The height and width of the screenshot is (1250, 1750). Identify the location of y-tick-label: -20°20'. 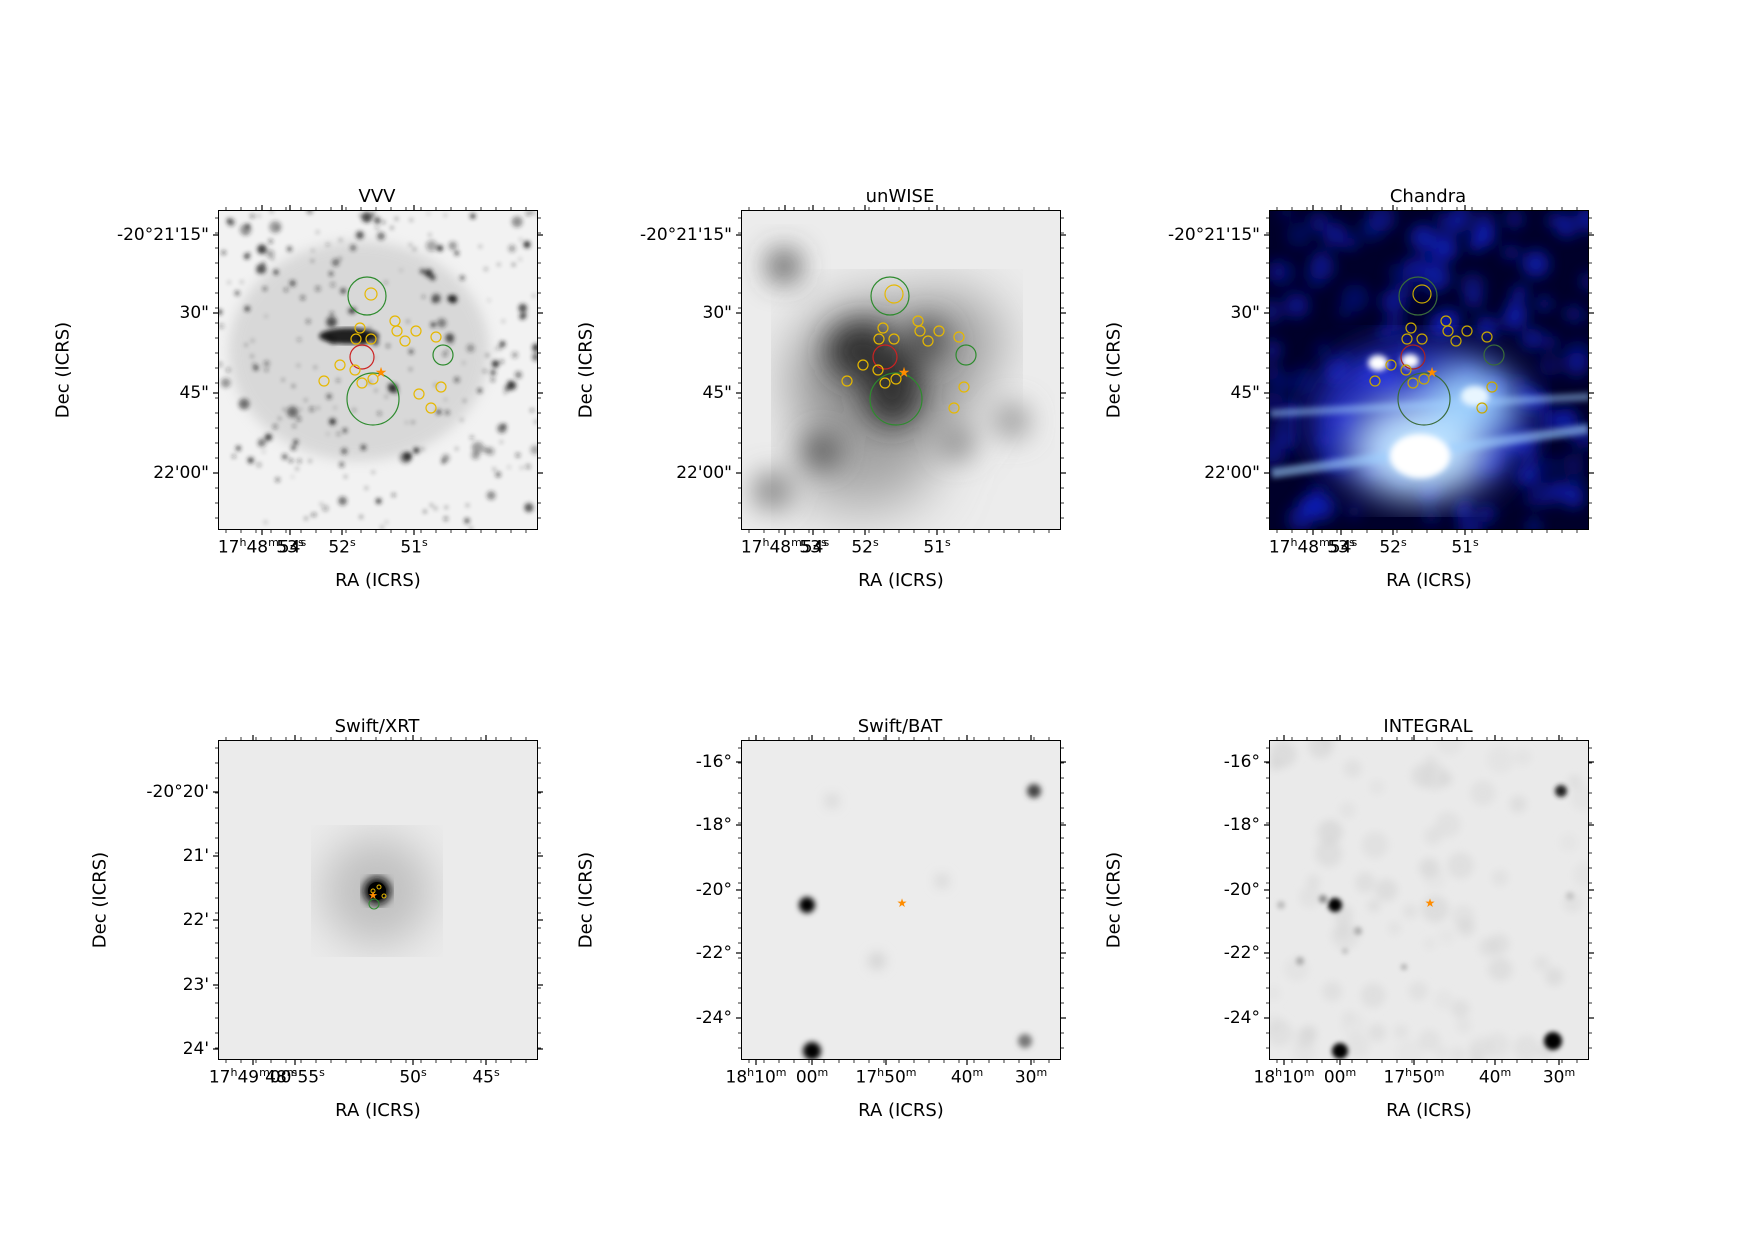
(177, 792).